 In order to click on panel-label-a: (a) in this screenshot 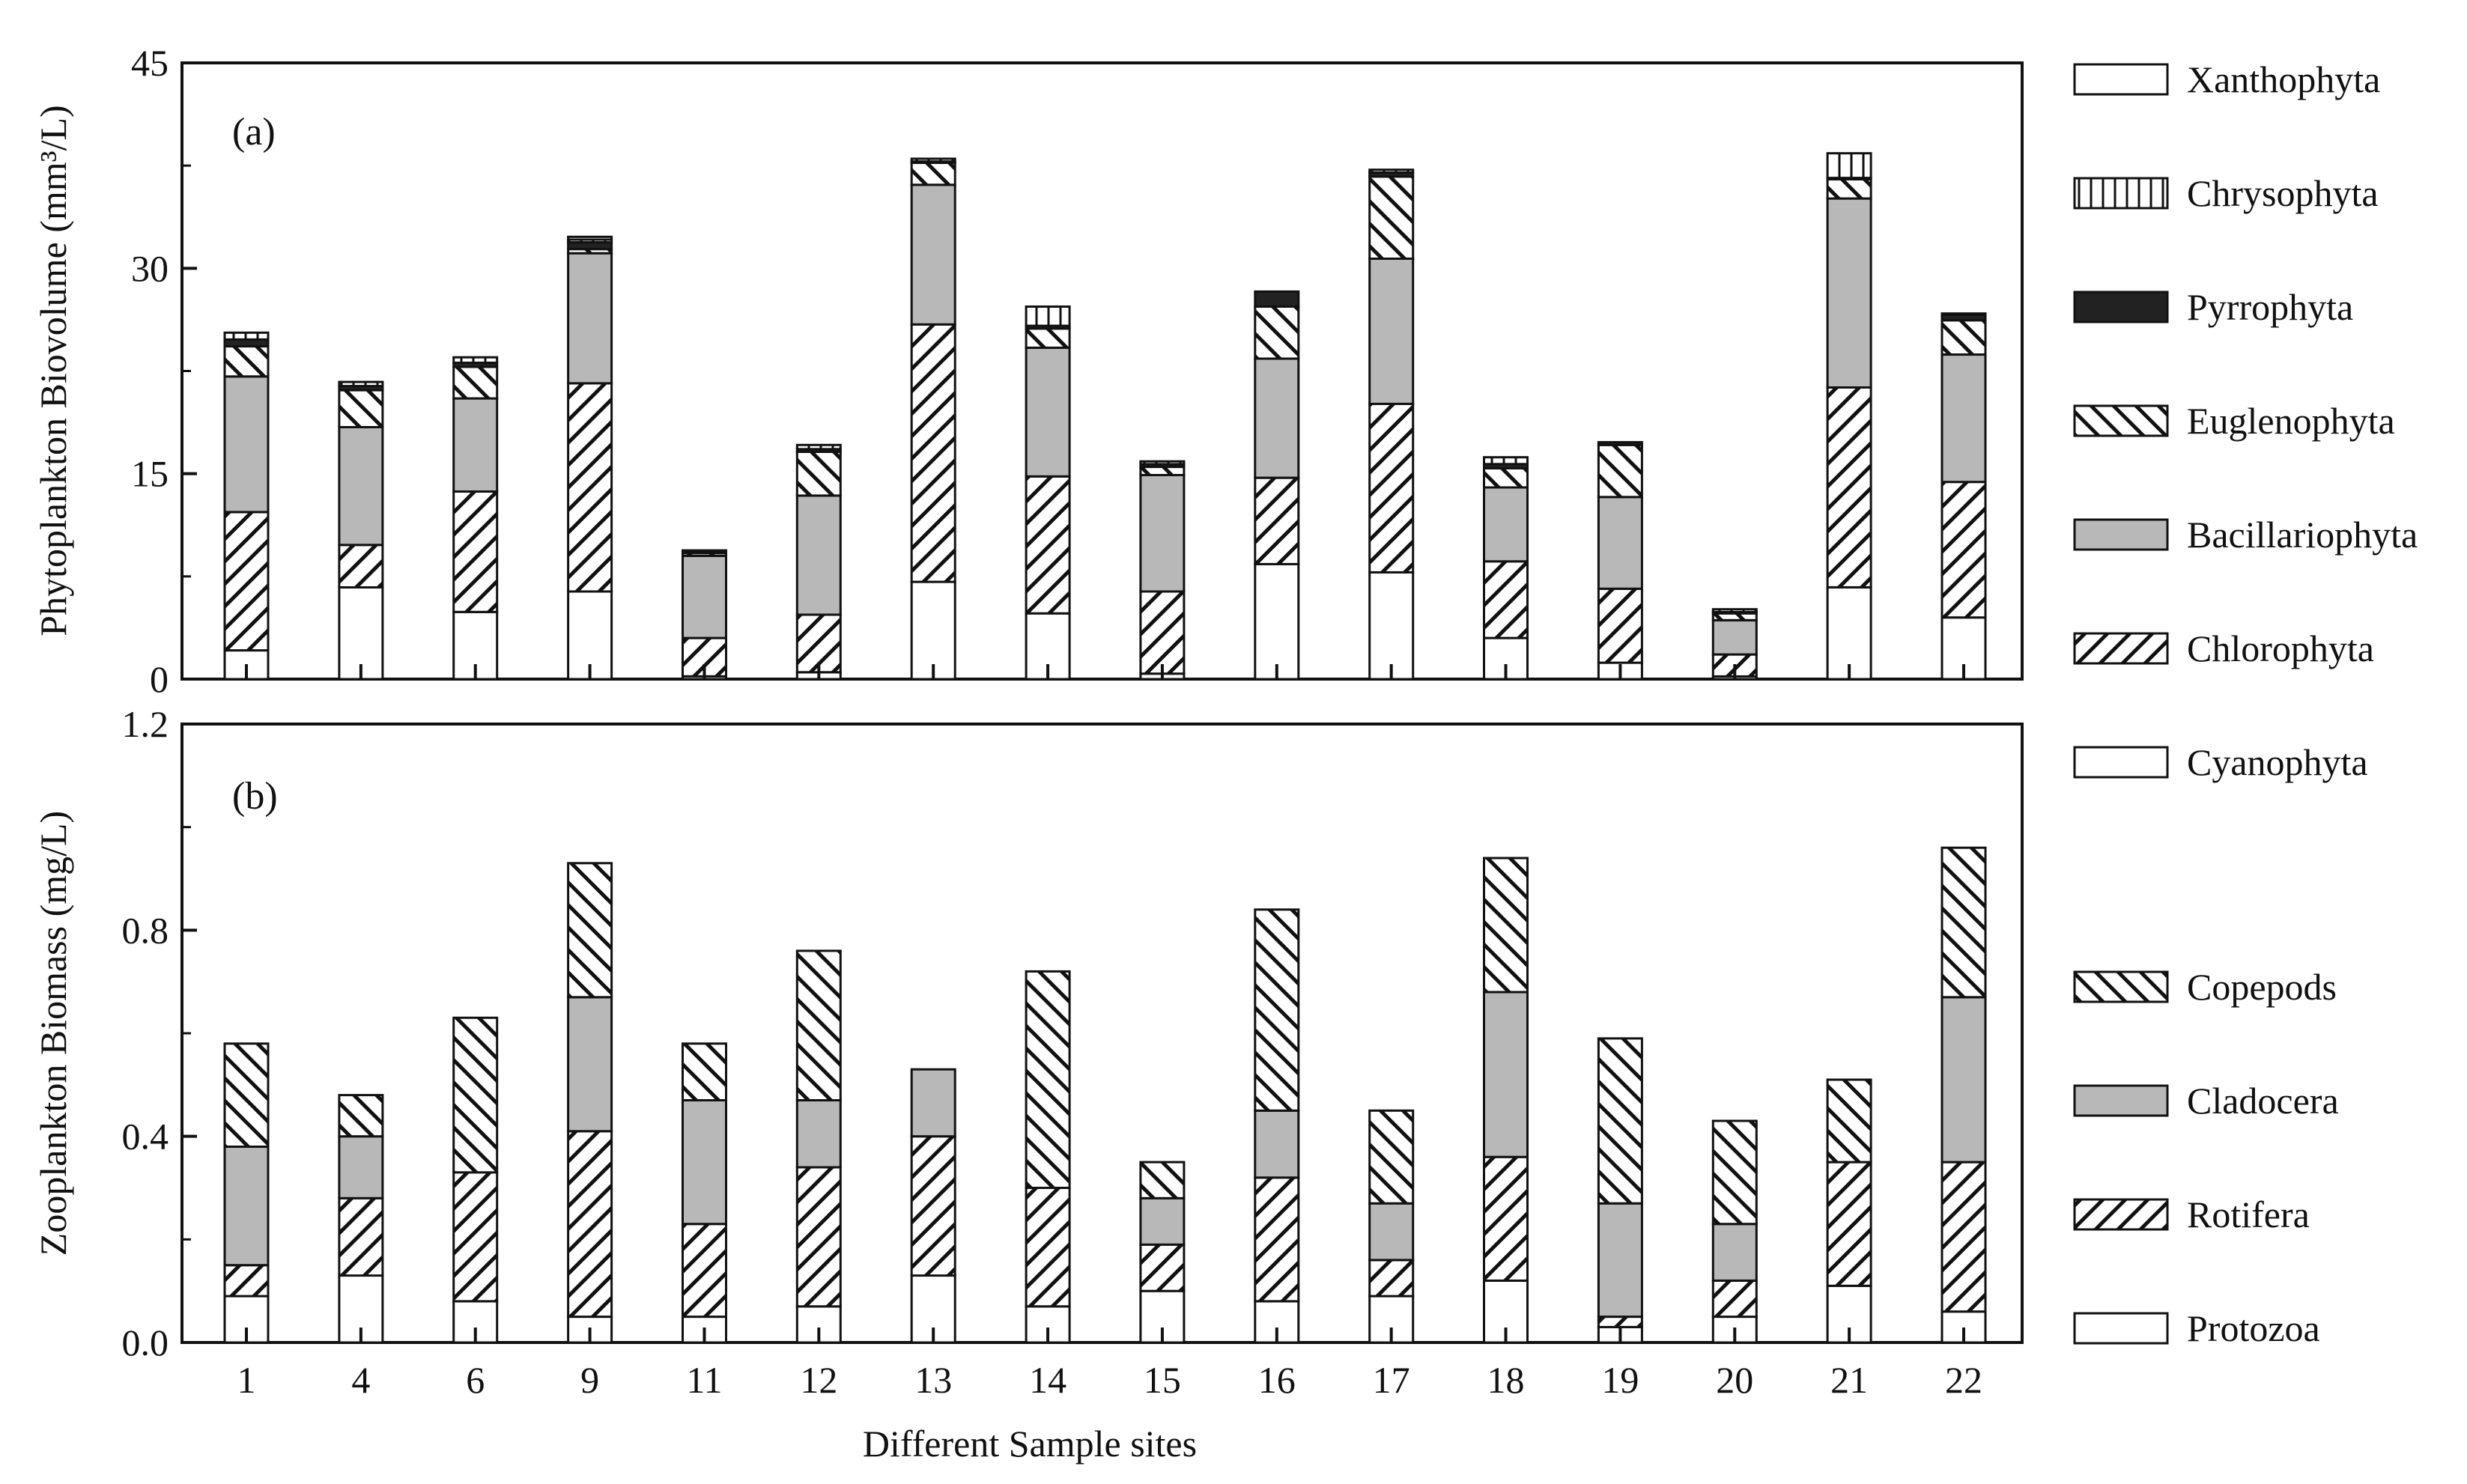, I will do `click(254, 132)`.